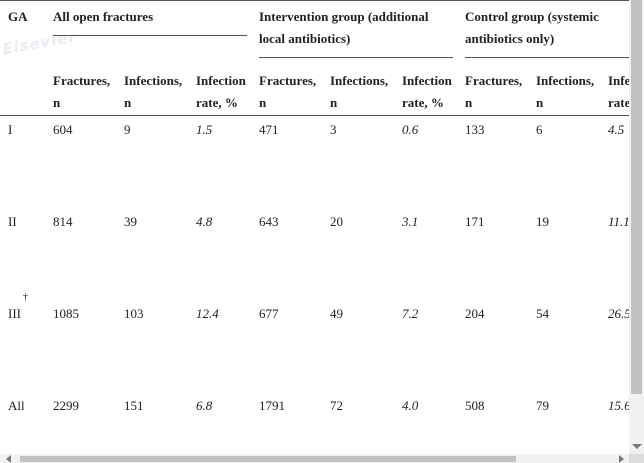 The image size is (644, 463). I want to click on group-underline-control, so click(547, 57).